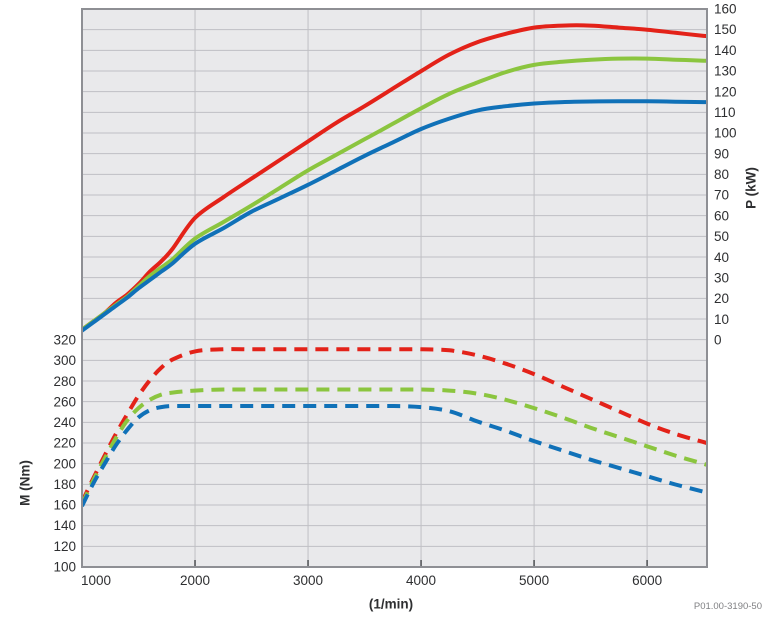  Describe the element at coordinates (727, 606) in the screenshot. I see `figure-code: P01.00-3190-50` at that location.